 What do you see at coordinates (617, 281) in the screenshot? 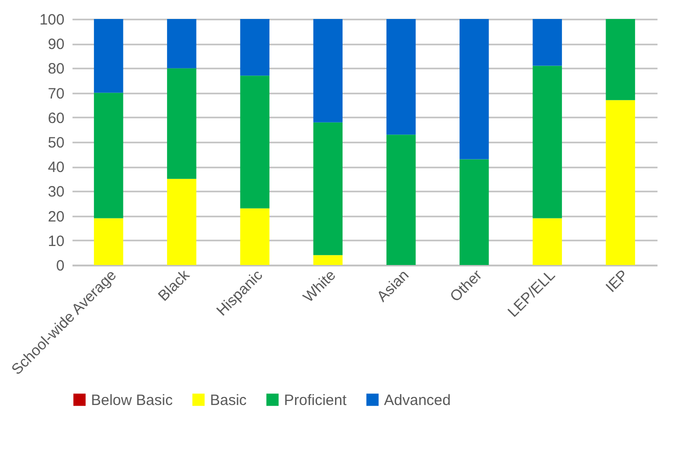
I see `x-tick-label: IEP` at bounding box center [617, 281].